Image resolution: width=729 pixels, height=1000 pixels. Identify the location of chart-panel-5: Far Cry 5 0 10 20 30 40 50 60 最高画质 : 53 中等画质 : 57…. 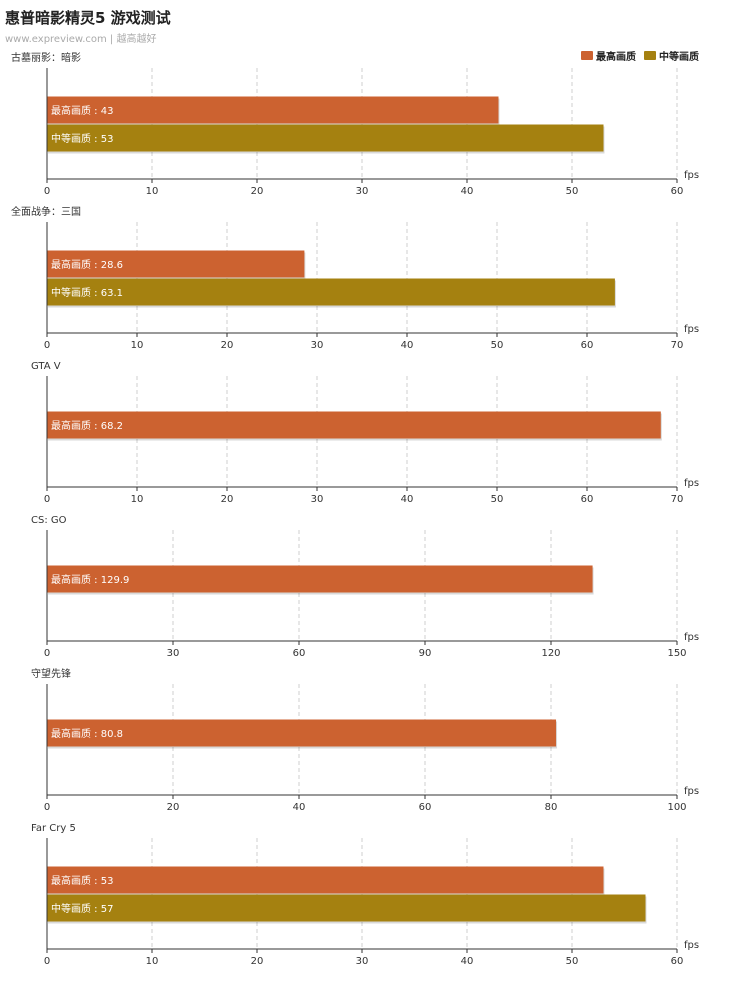
(365, 895).